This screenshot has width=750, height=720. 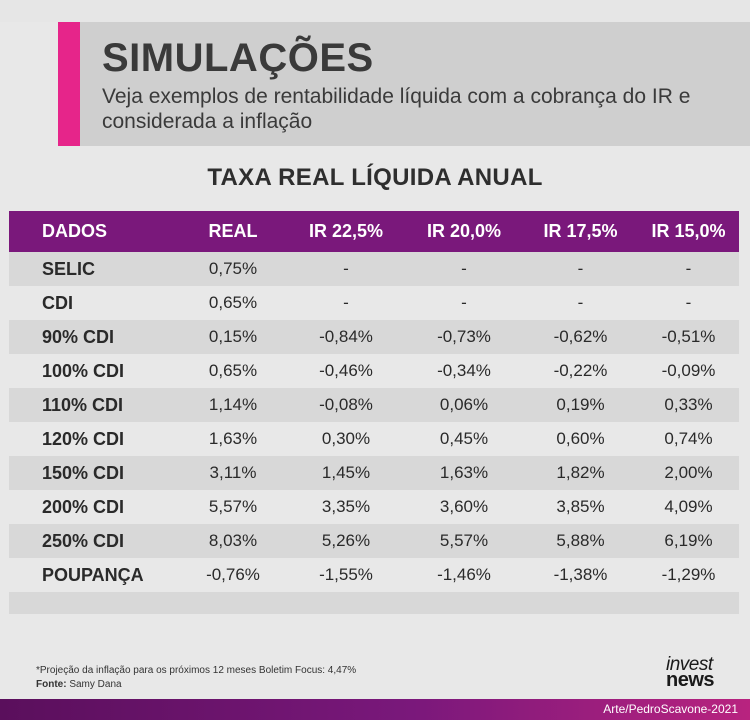 What do you see at coordinates (93, 574) in the screenshot?
I see `row-label: POUPANÇA` at bounding box center [93, 574].